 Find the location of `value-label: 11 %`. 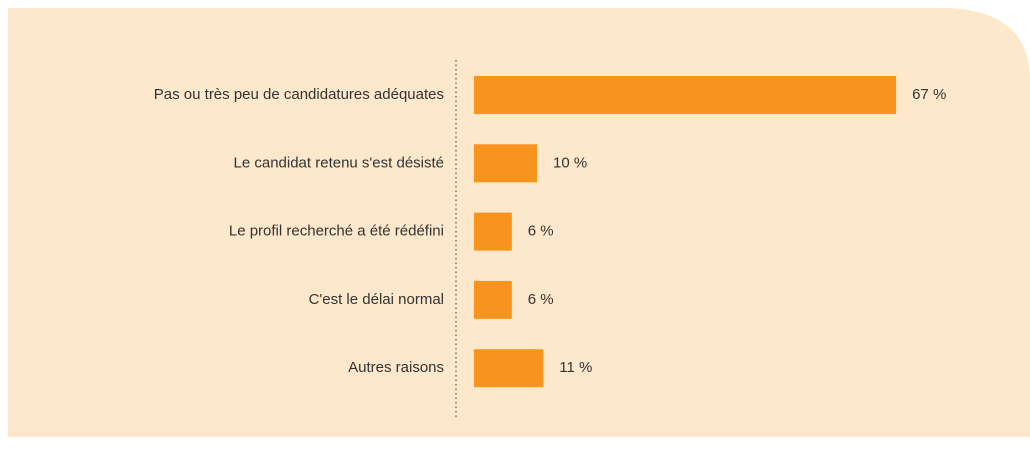

value-label: 11 % is located at coordinates (575, 367).